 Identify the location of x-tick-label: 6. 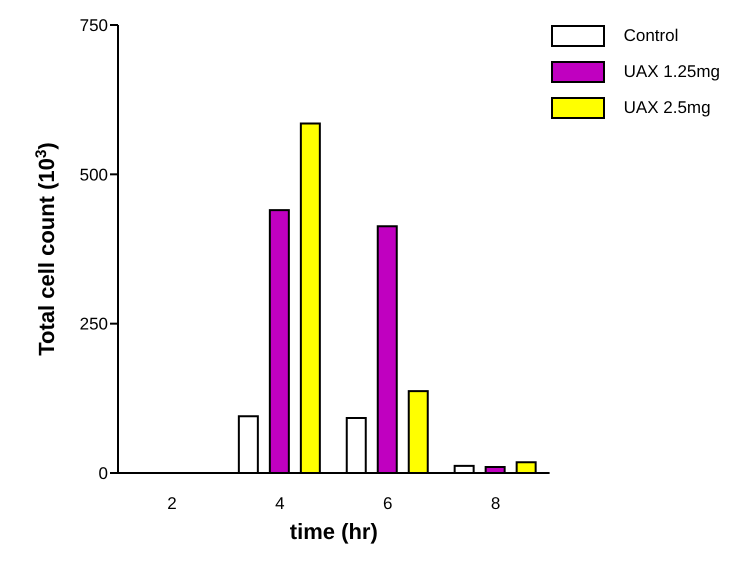
(387, 504).